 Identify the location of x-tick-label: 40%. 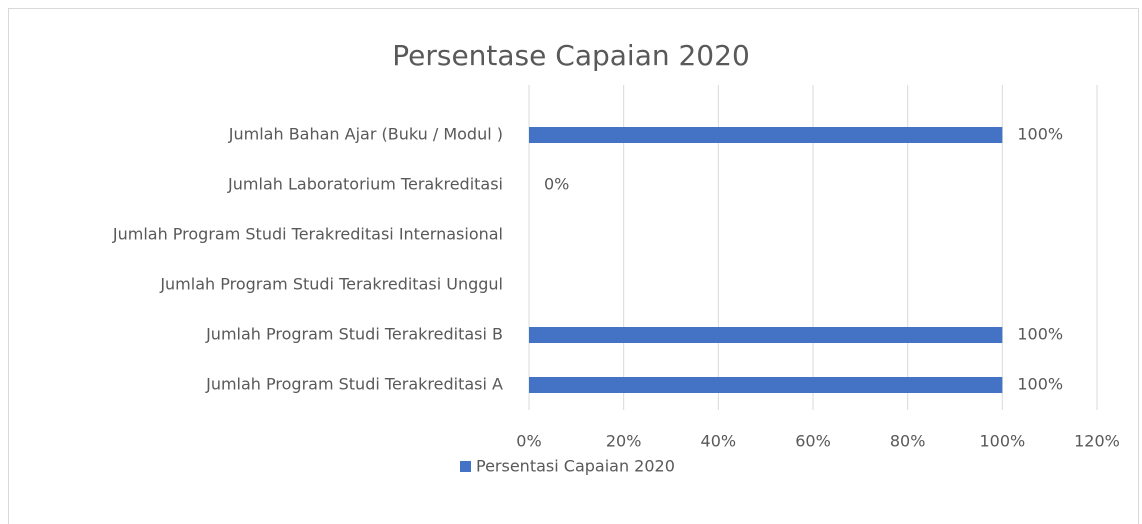
(719, 441).